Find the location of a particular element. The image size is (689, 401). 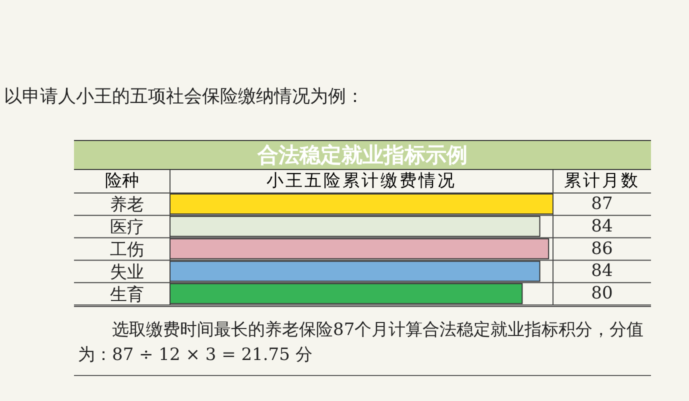

text: 选取缴费时间最长的养老保险87个月计算合法稳定就业指标积分，分值为：87 ÷ 12 × 3 = 21.75 分 is located at coordinates (361, 343).